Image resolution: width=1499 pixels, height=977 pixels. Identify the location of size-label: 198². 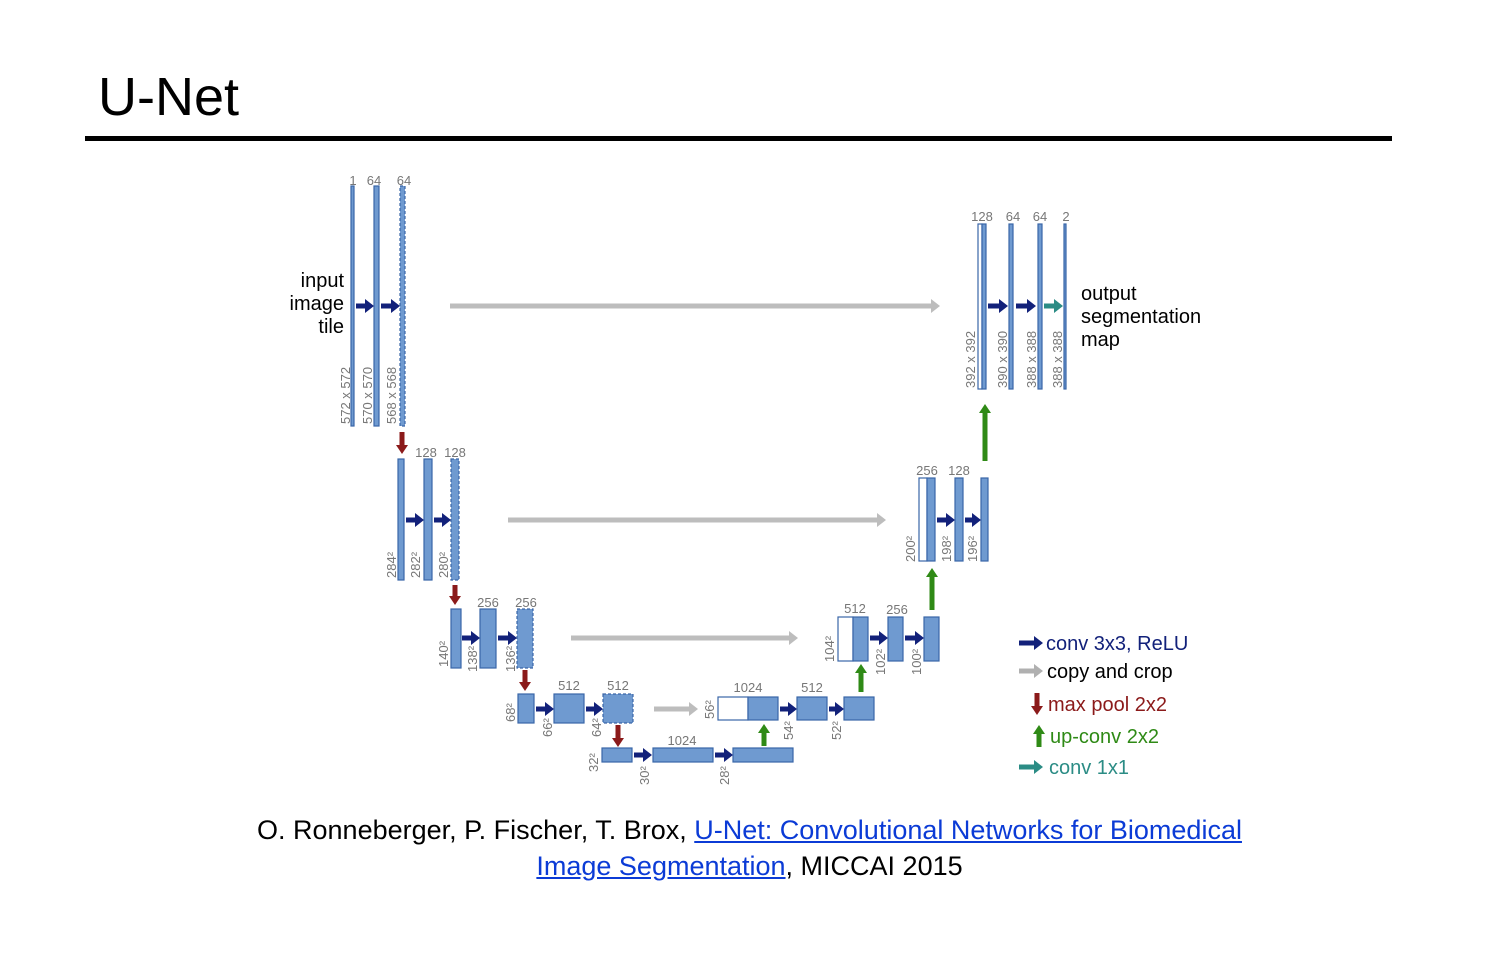
(946, 548).